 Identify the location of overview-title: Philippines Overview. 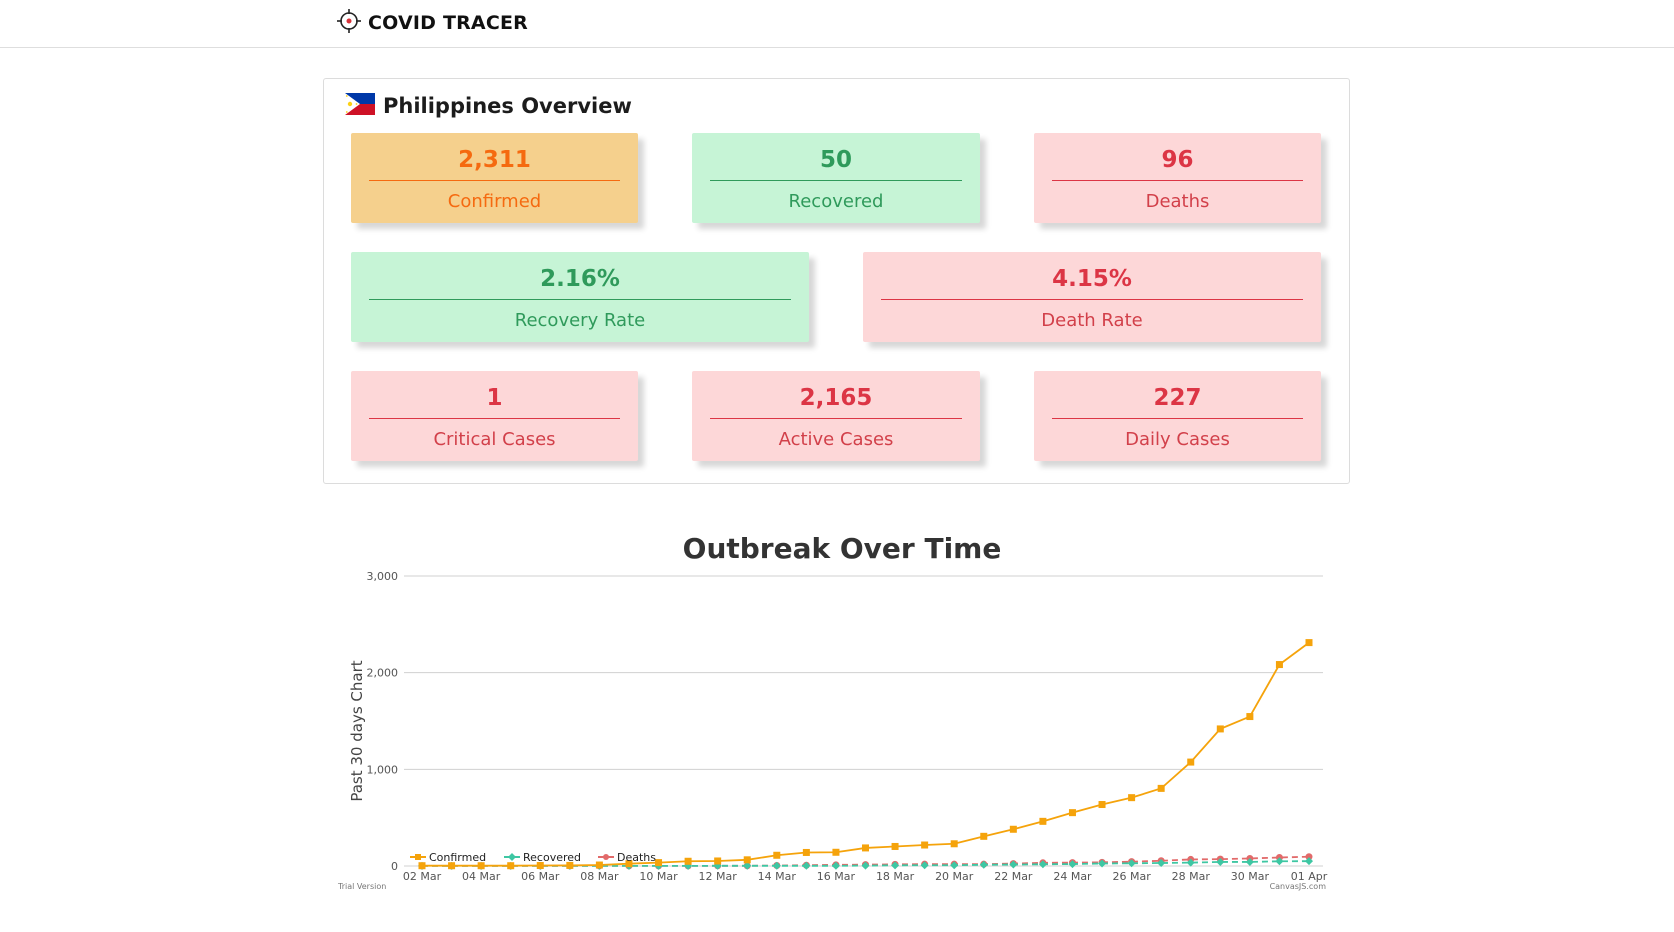
(507, 106).